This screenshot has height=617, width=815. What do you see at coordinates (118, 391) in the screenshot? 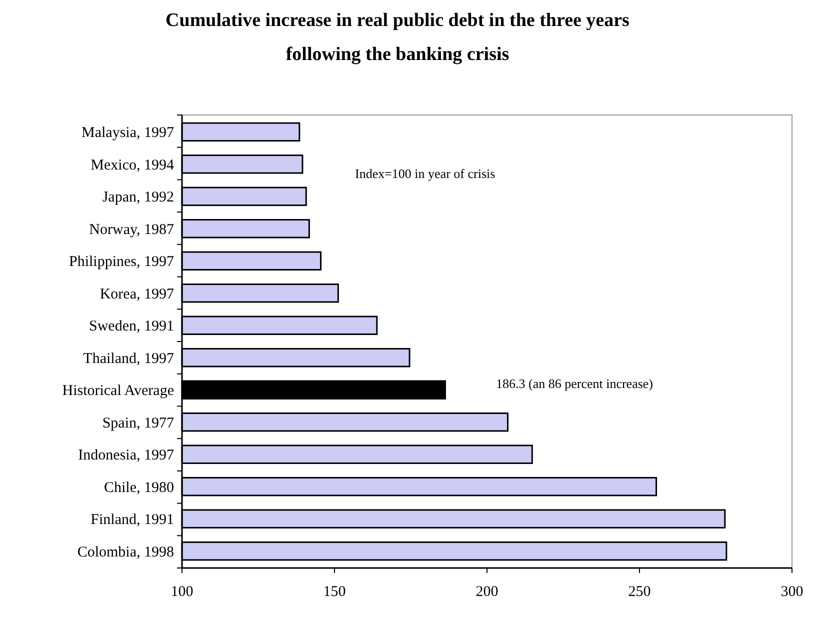
I see `y-tick-label: Historical Average` at bounding box center [118, 391].